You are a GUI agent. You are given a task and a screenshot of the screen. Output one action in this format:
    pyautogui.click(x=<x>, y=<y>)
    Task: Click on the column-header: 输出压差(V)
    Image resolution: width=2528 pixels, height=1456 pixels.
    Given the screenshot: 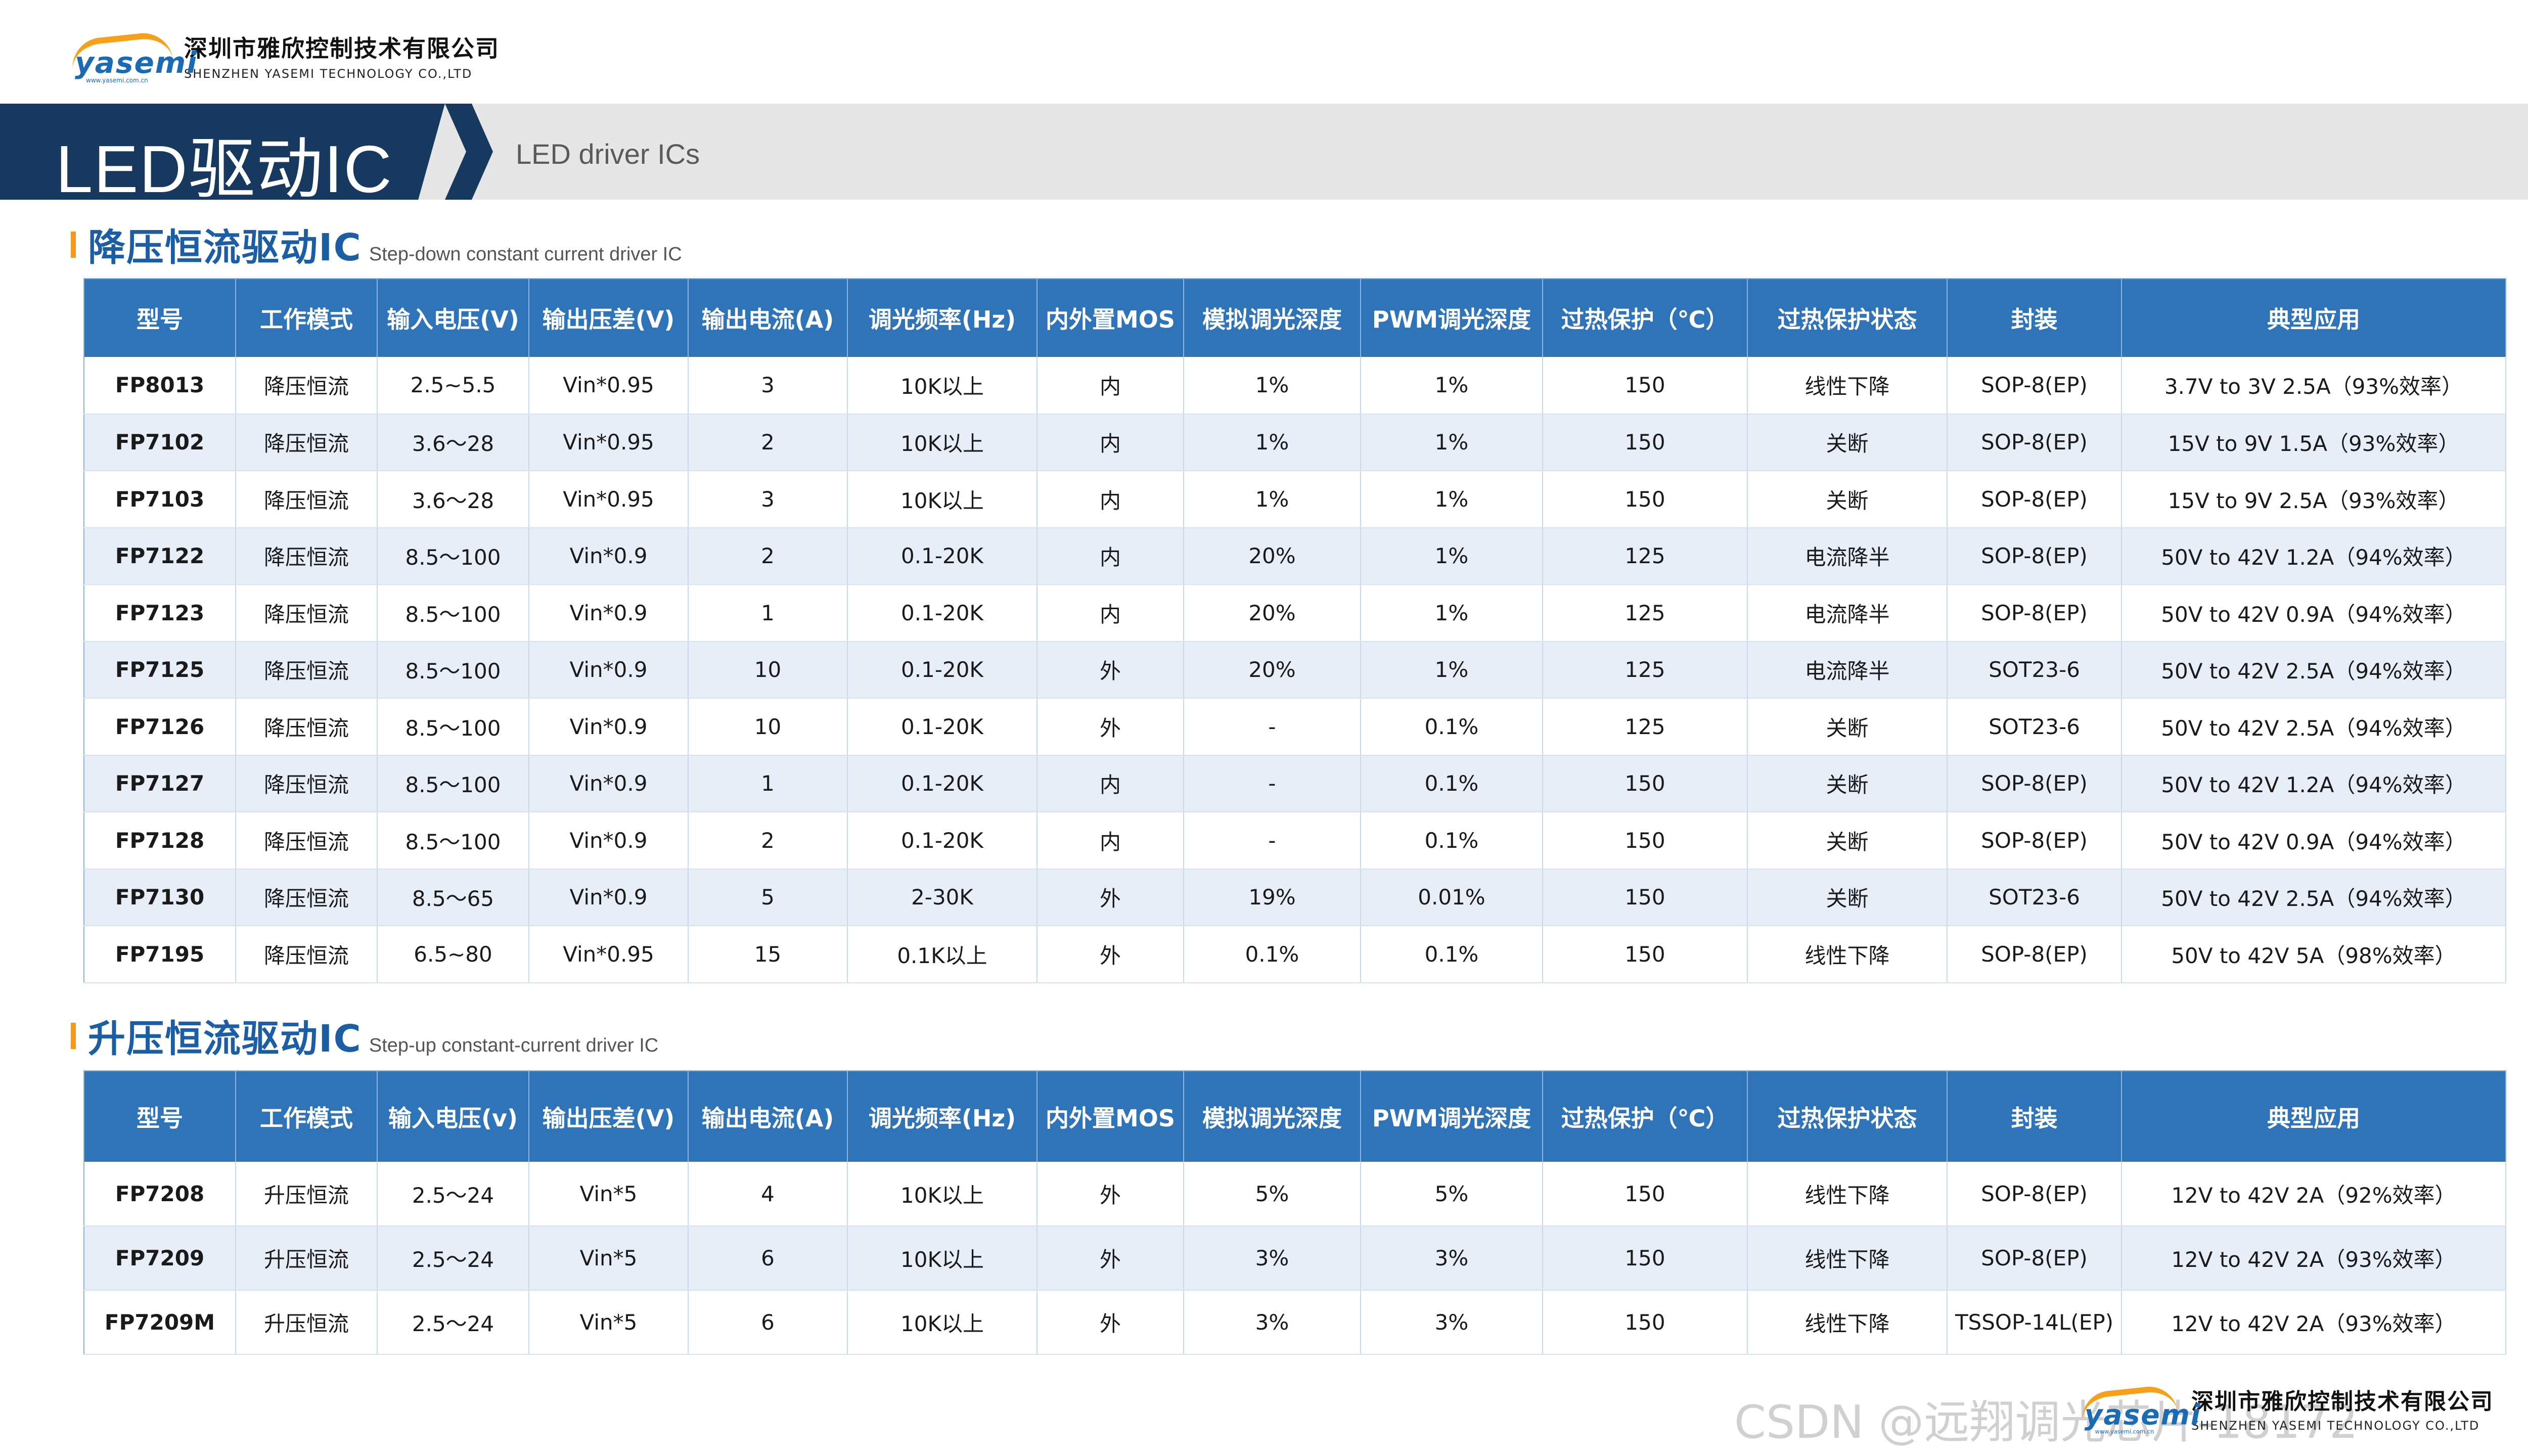 What is the action you would take?
    pyautogui.click(x=609, y=318)
    